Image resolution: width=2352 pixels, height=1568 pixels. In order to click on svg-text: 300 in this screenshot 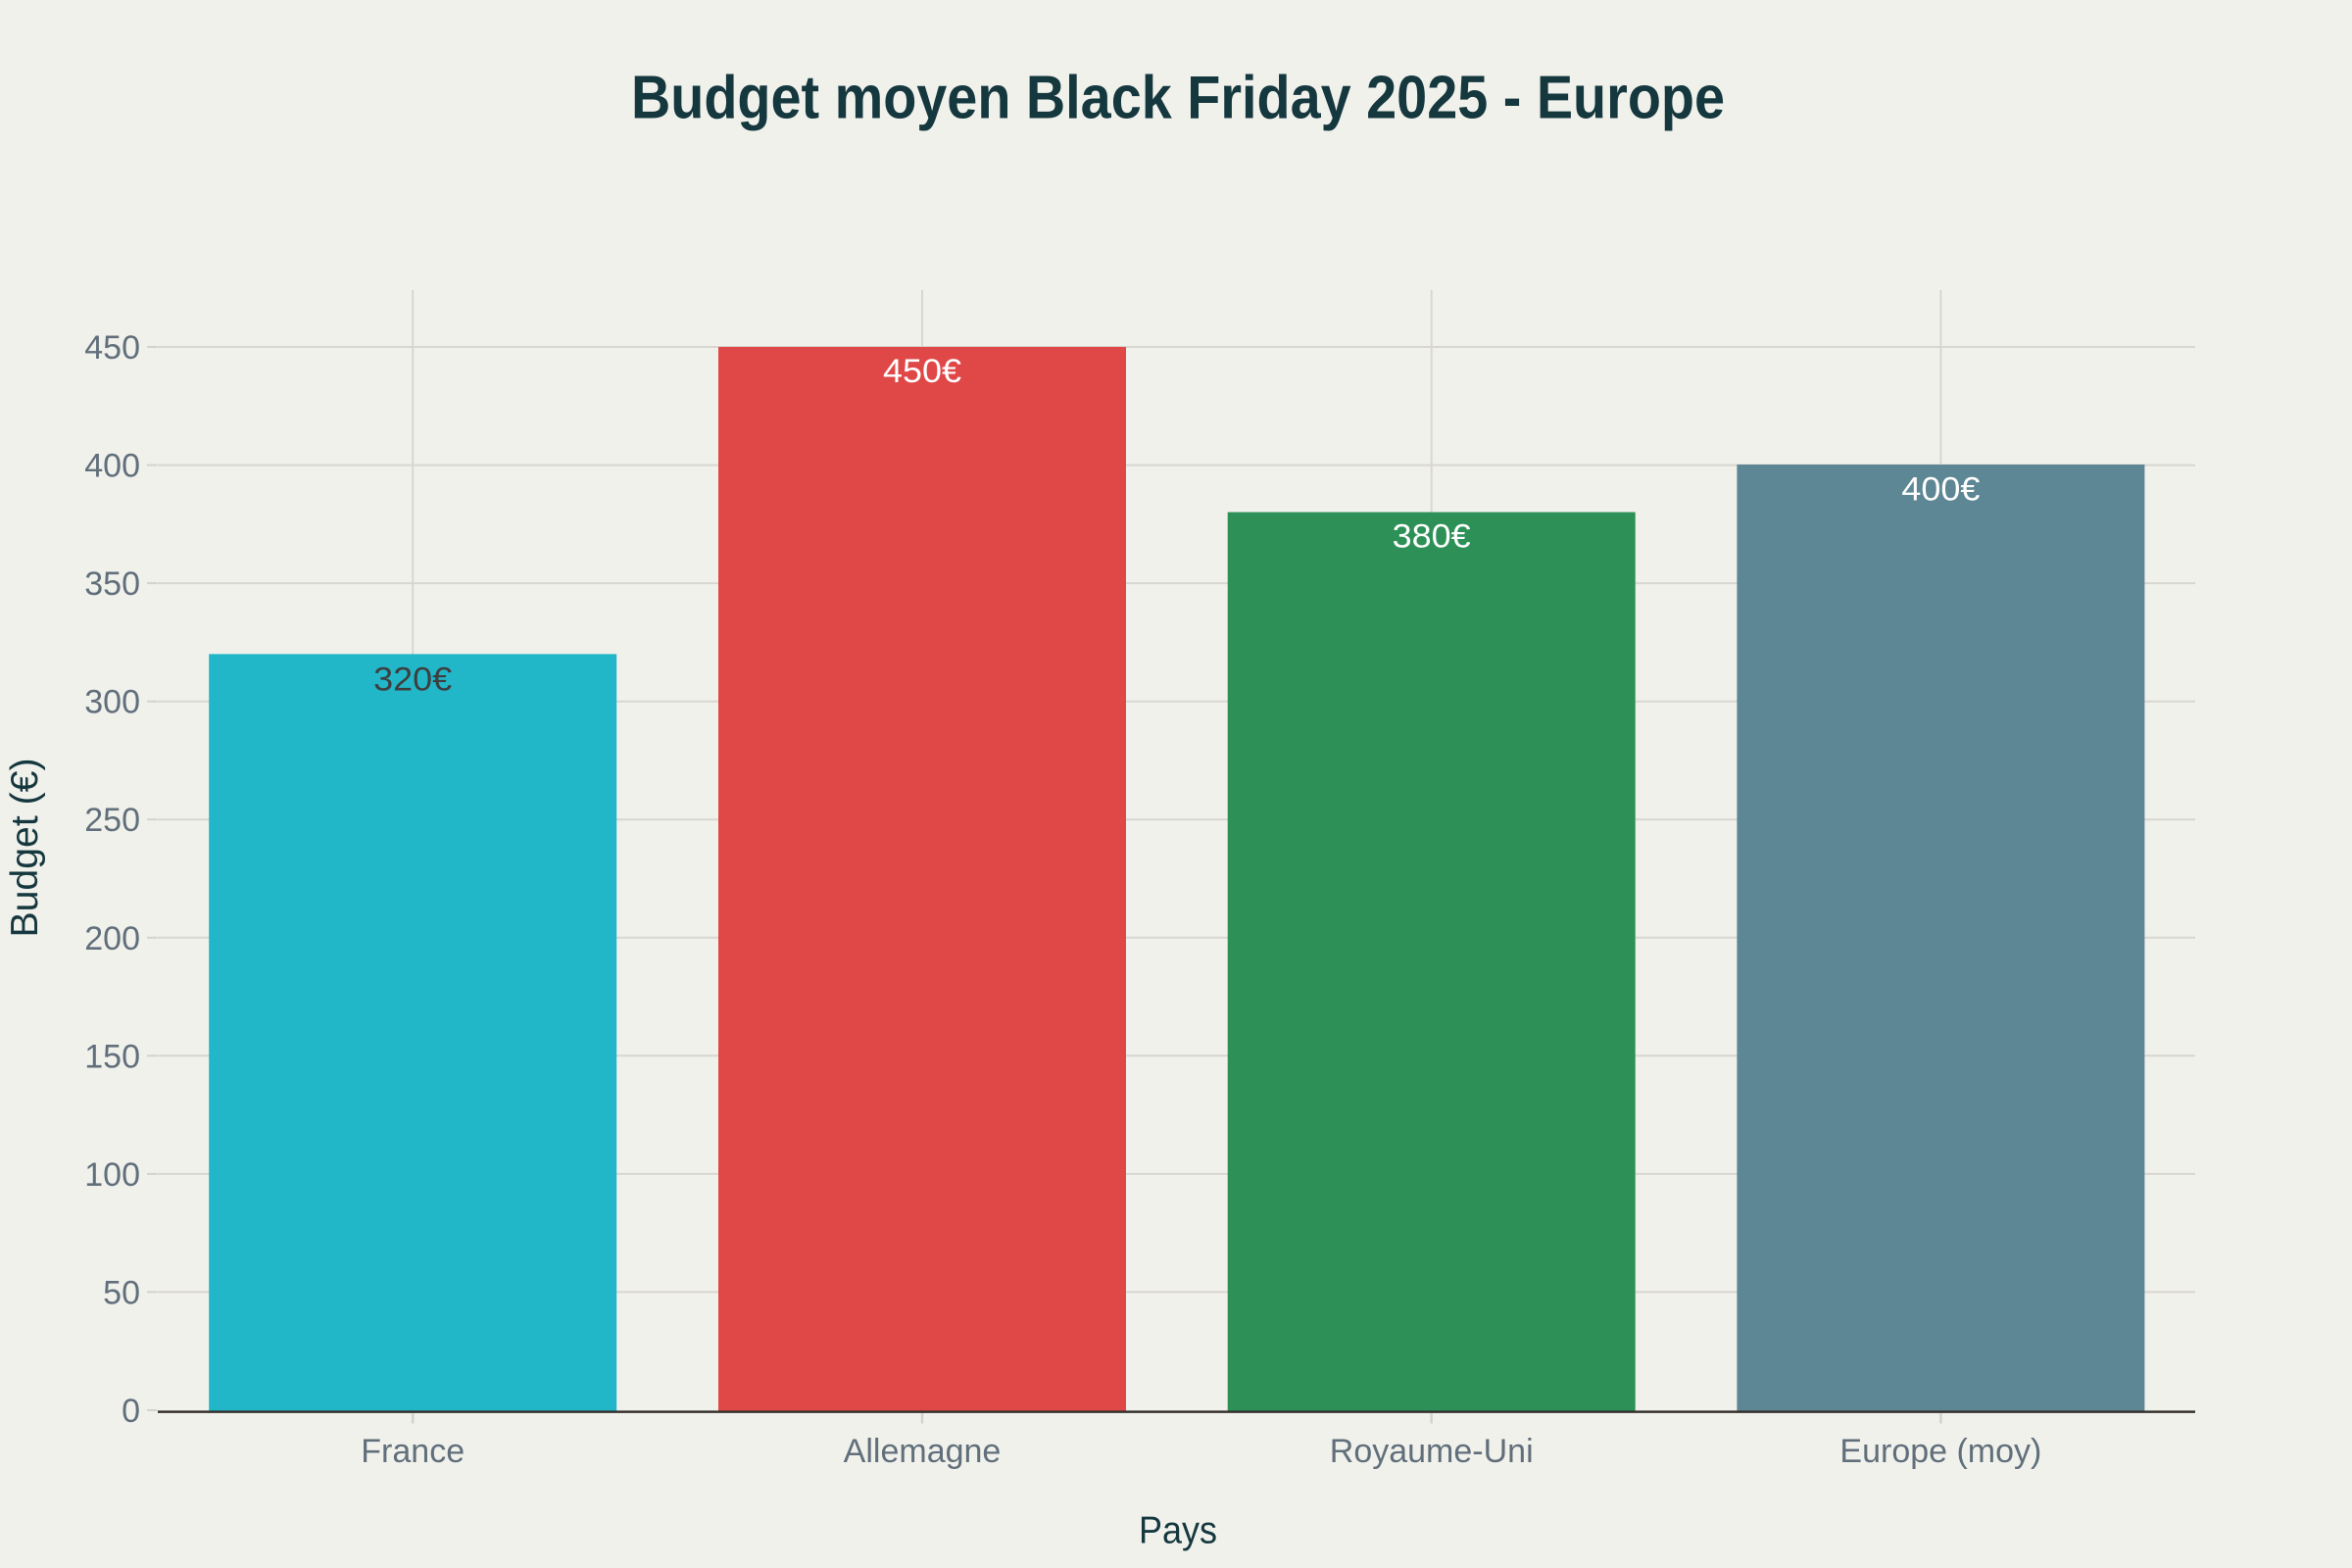, I will do `click(112, 702)`.